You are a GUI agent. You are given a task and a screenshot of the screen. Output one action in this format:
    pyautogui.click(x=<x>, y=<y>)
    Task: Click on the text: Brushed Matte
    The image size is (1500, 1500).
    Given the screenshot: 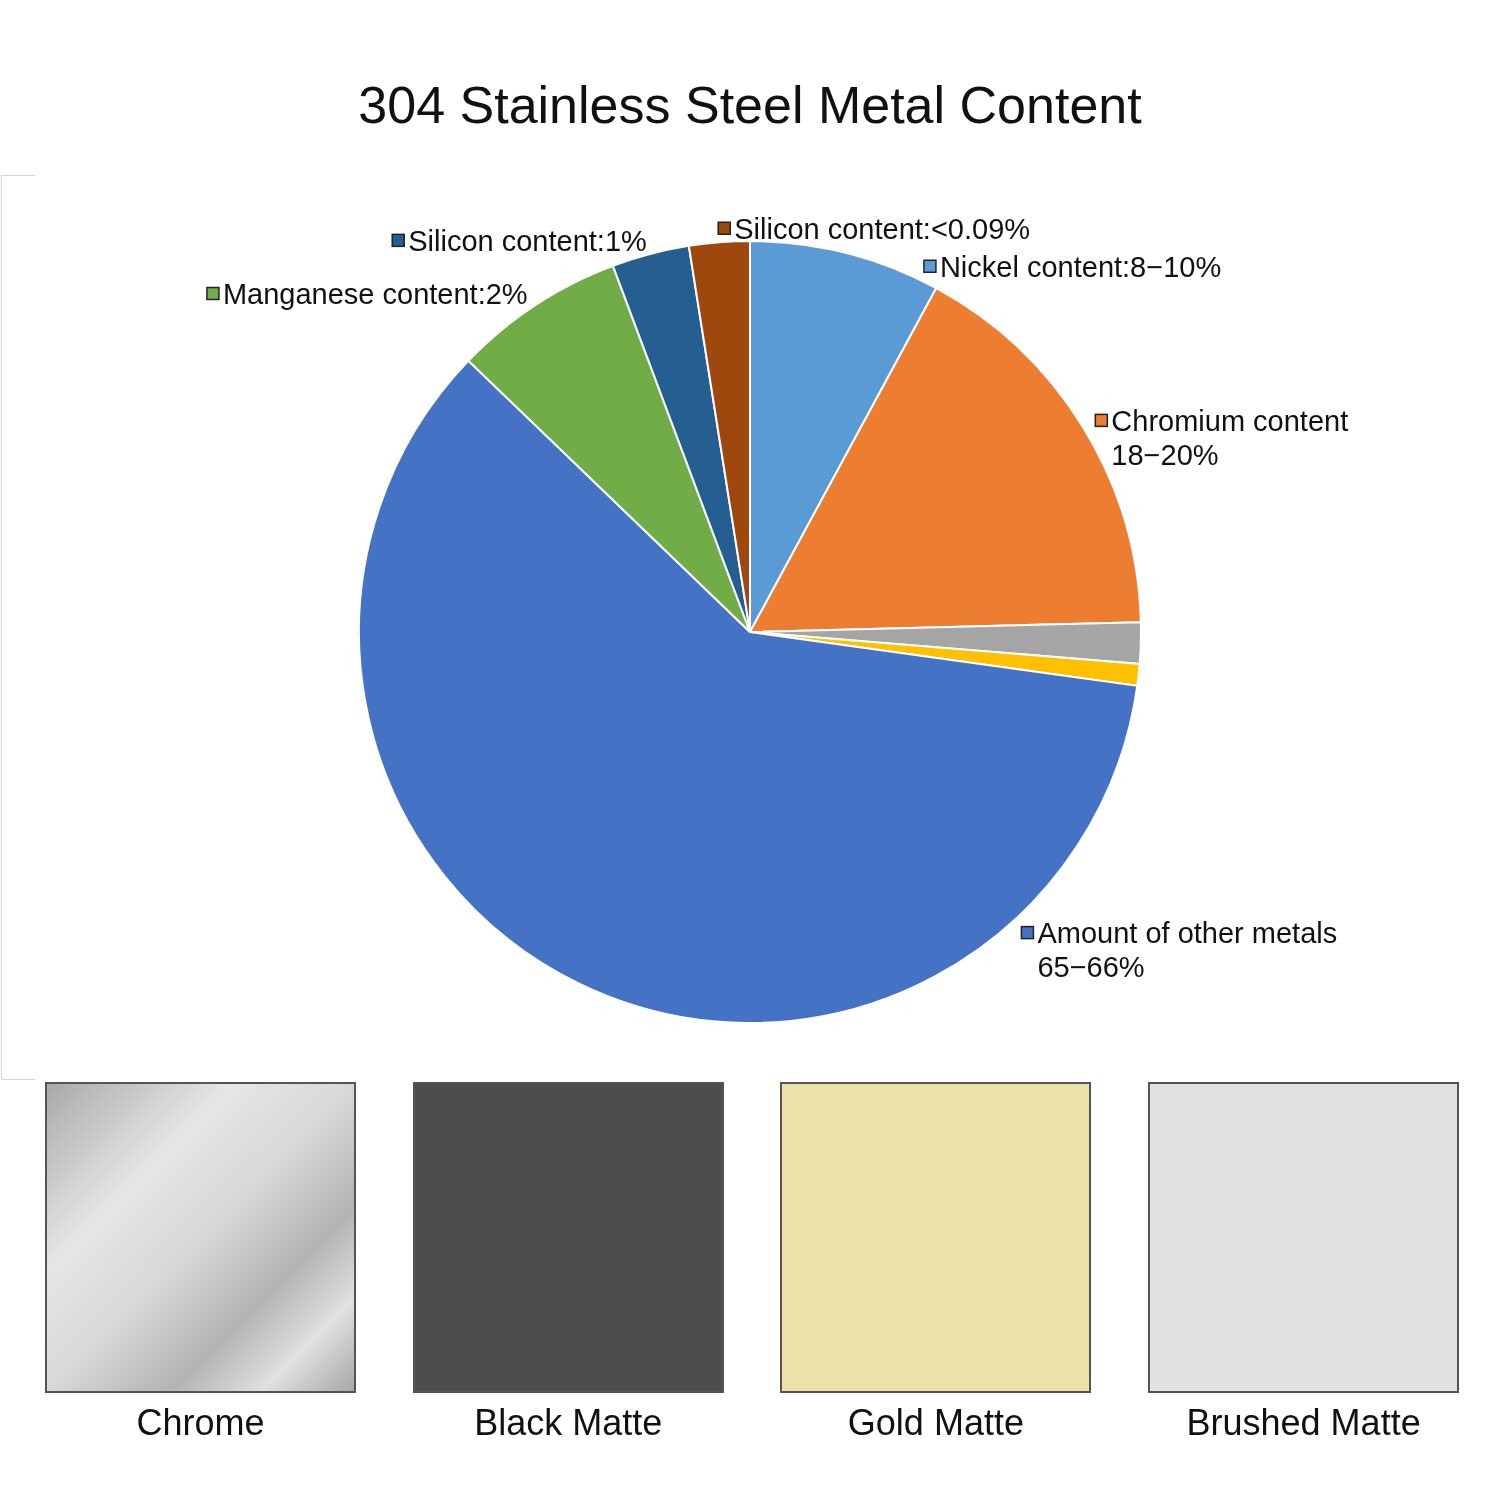 What is the action you would take?
    pyautogui.click(x=1303, y=1423)
    